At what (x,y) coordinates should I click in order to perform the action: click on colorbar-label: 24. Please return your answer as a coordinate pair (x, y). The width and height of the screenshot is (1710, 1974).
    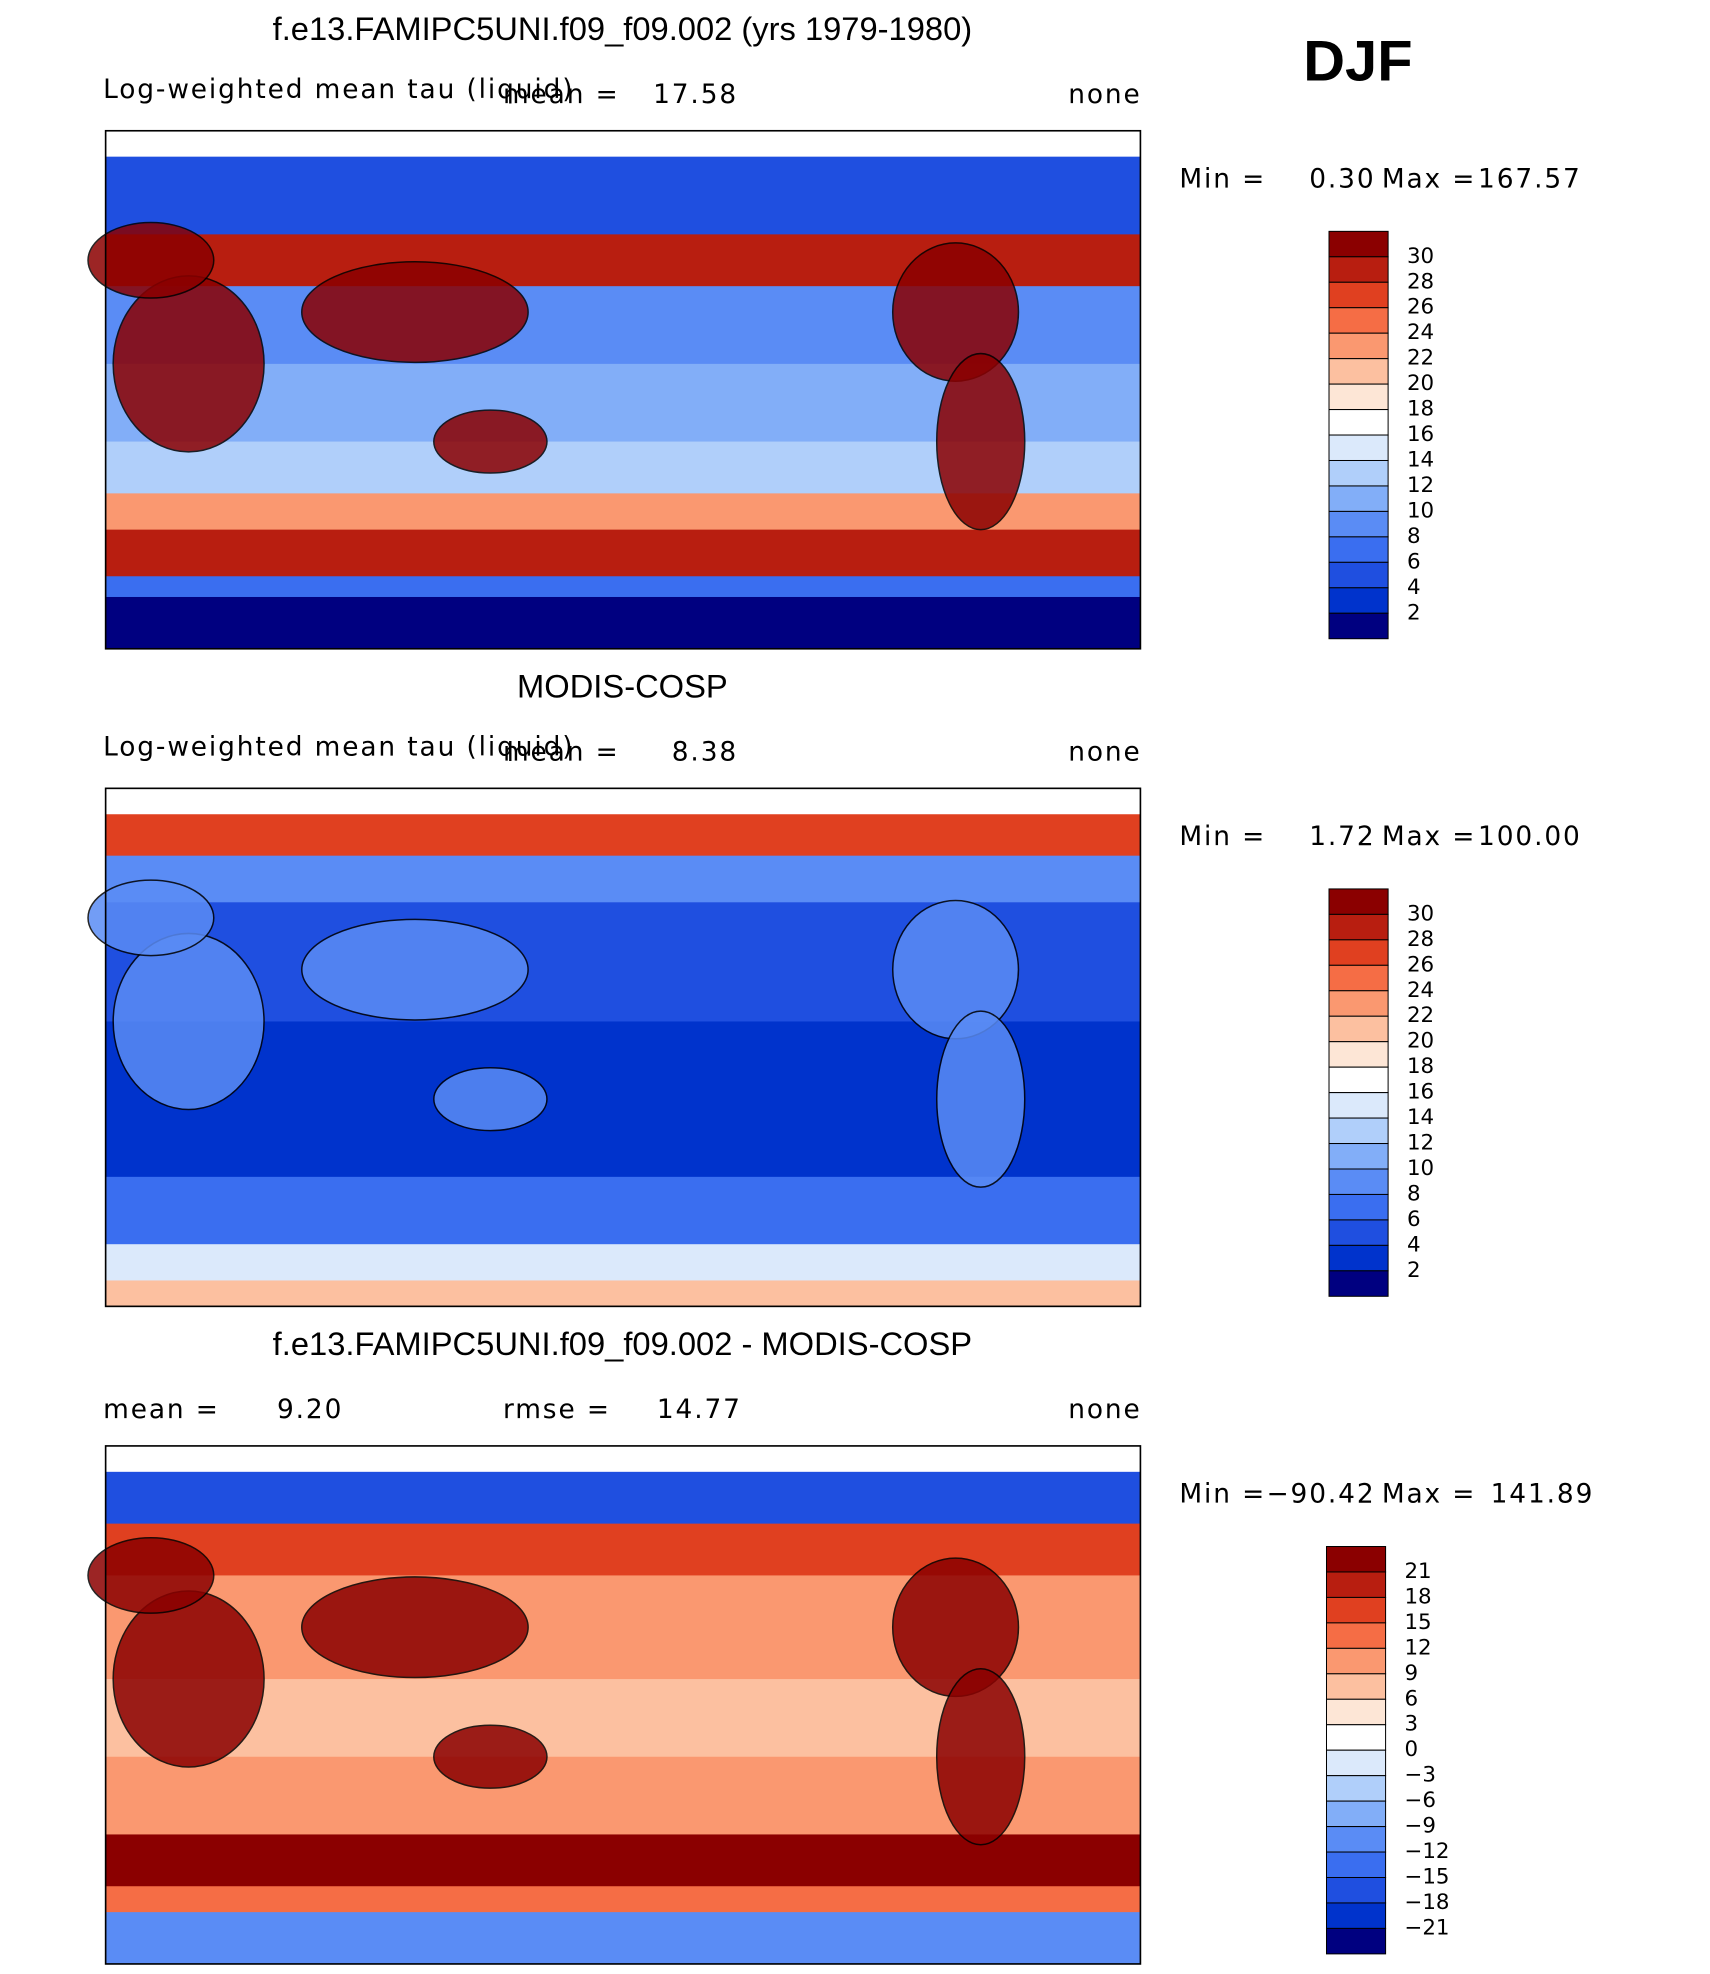
    Looking at the image, I should click on (1420, 990).